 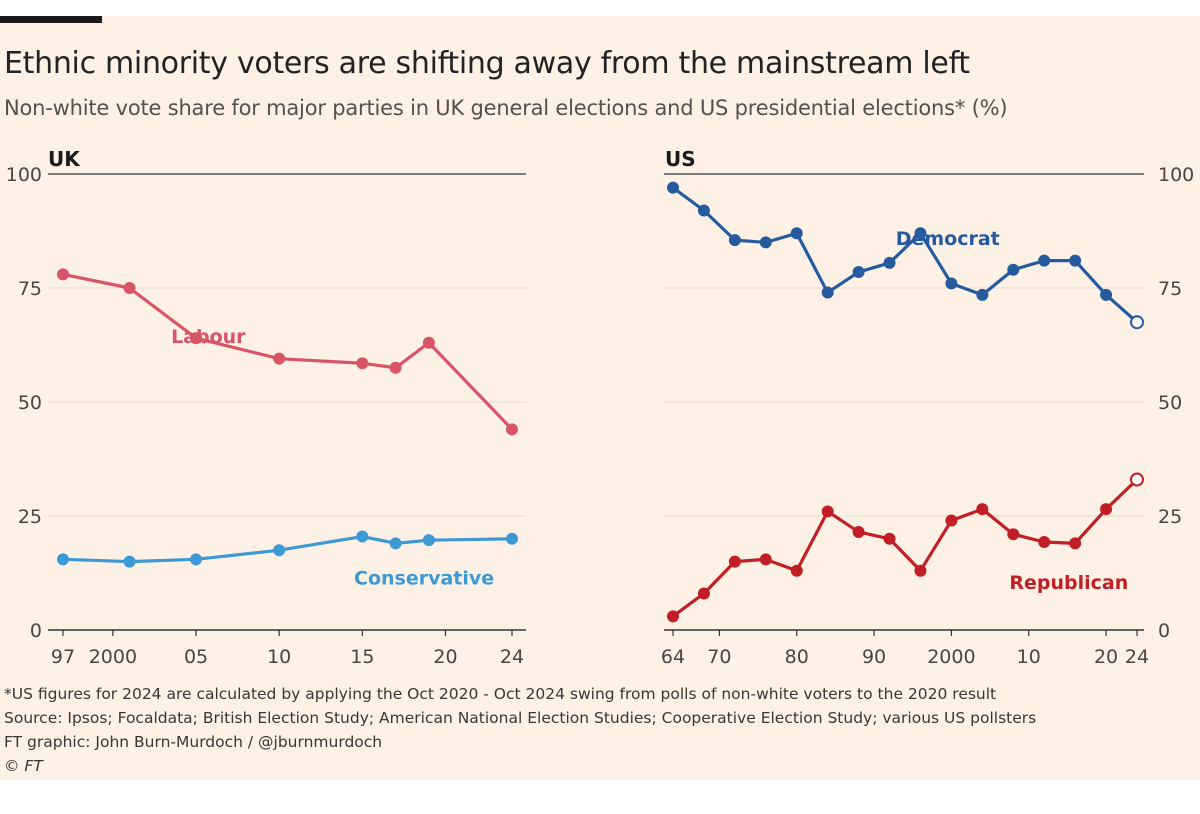 What do you see at coordinates (673, 657) in the screenshot?
I see `x-tick-label: 64` at bounding box center [673, 657].